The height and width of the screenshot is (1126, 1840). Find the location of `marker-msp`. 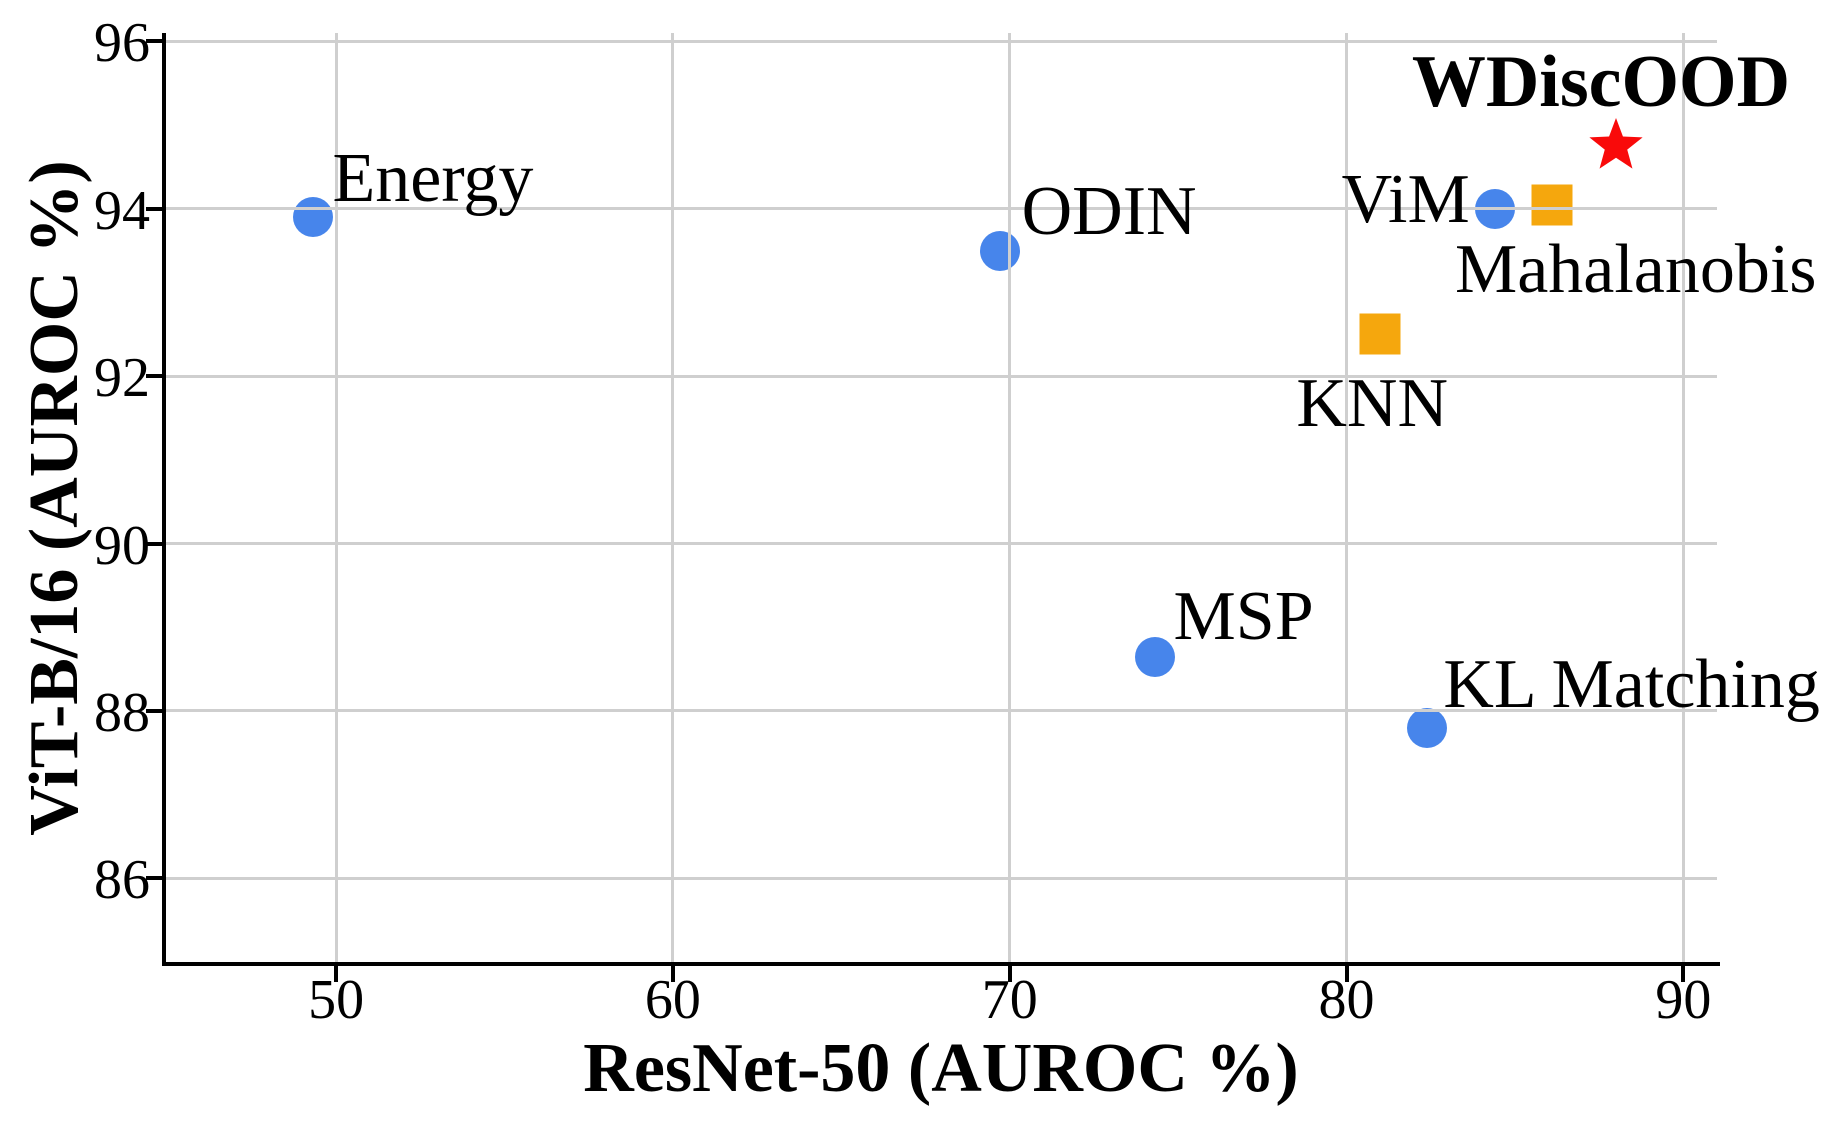

marker-msp is located at coordinates (1154, 656).